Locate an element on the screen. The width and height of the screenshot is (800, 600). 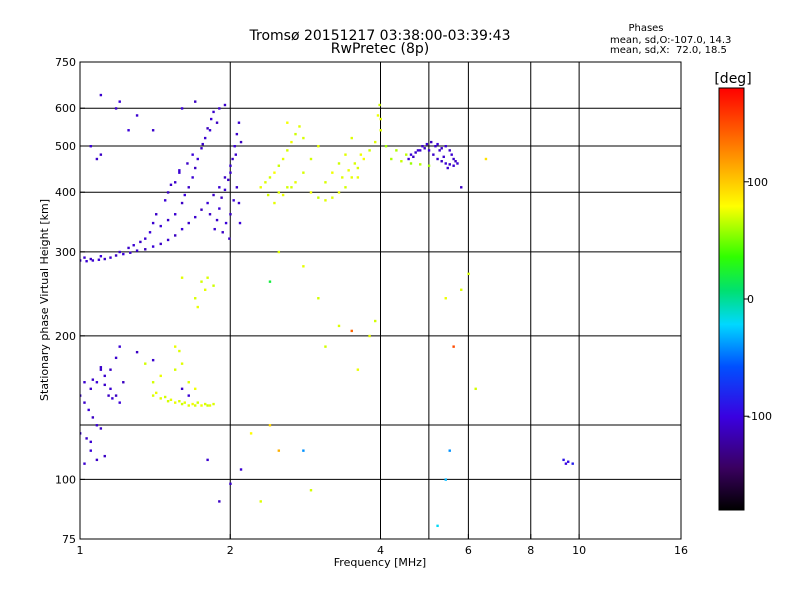
phases-header: Phases is located at coordinates (645, 28).